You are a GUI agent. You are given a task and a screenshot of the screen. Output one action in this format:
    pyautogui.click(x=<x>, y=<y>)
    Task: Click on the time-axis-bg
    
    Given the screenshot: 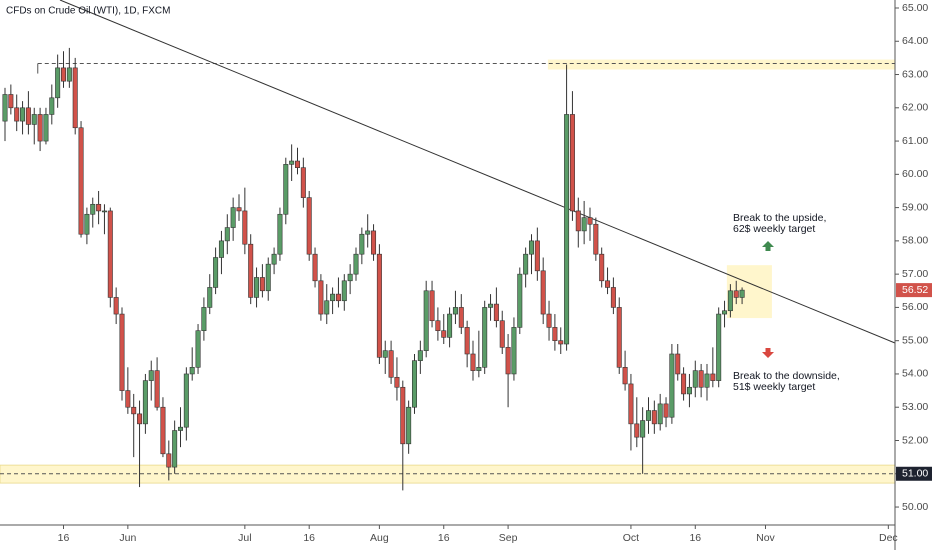 What is the action you would take?
    pyautogui.click(x=447, y=537)
    